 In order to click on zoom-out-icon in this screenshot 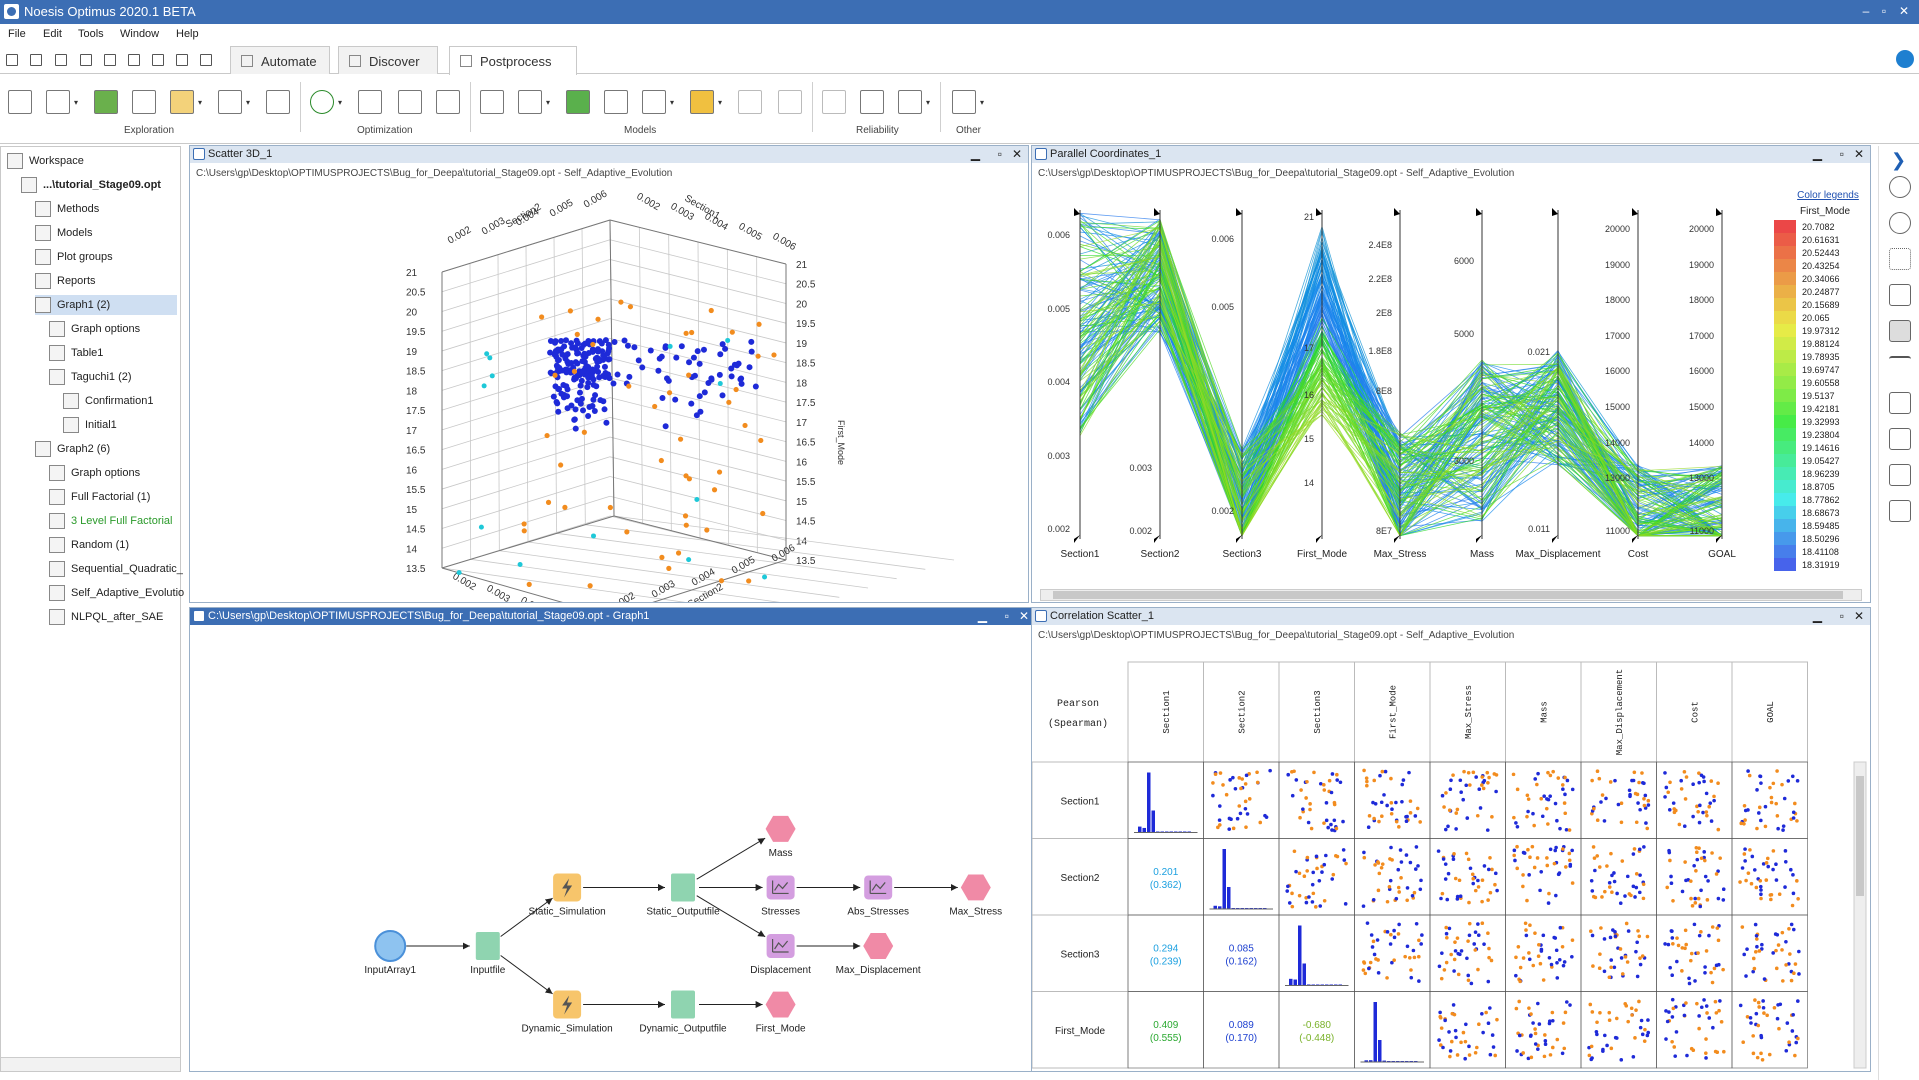, I will do `click(1900, 223)`.